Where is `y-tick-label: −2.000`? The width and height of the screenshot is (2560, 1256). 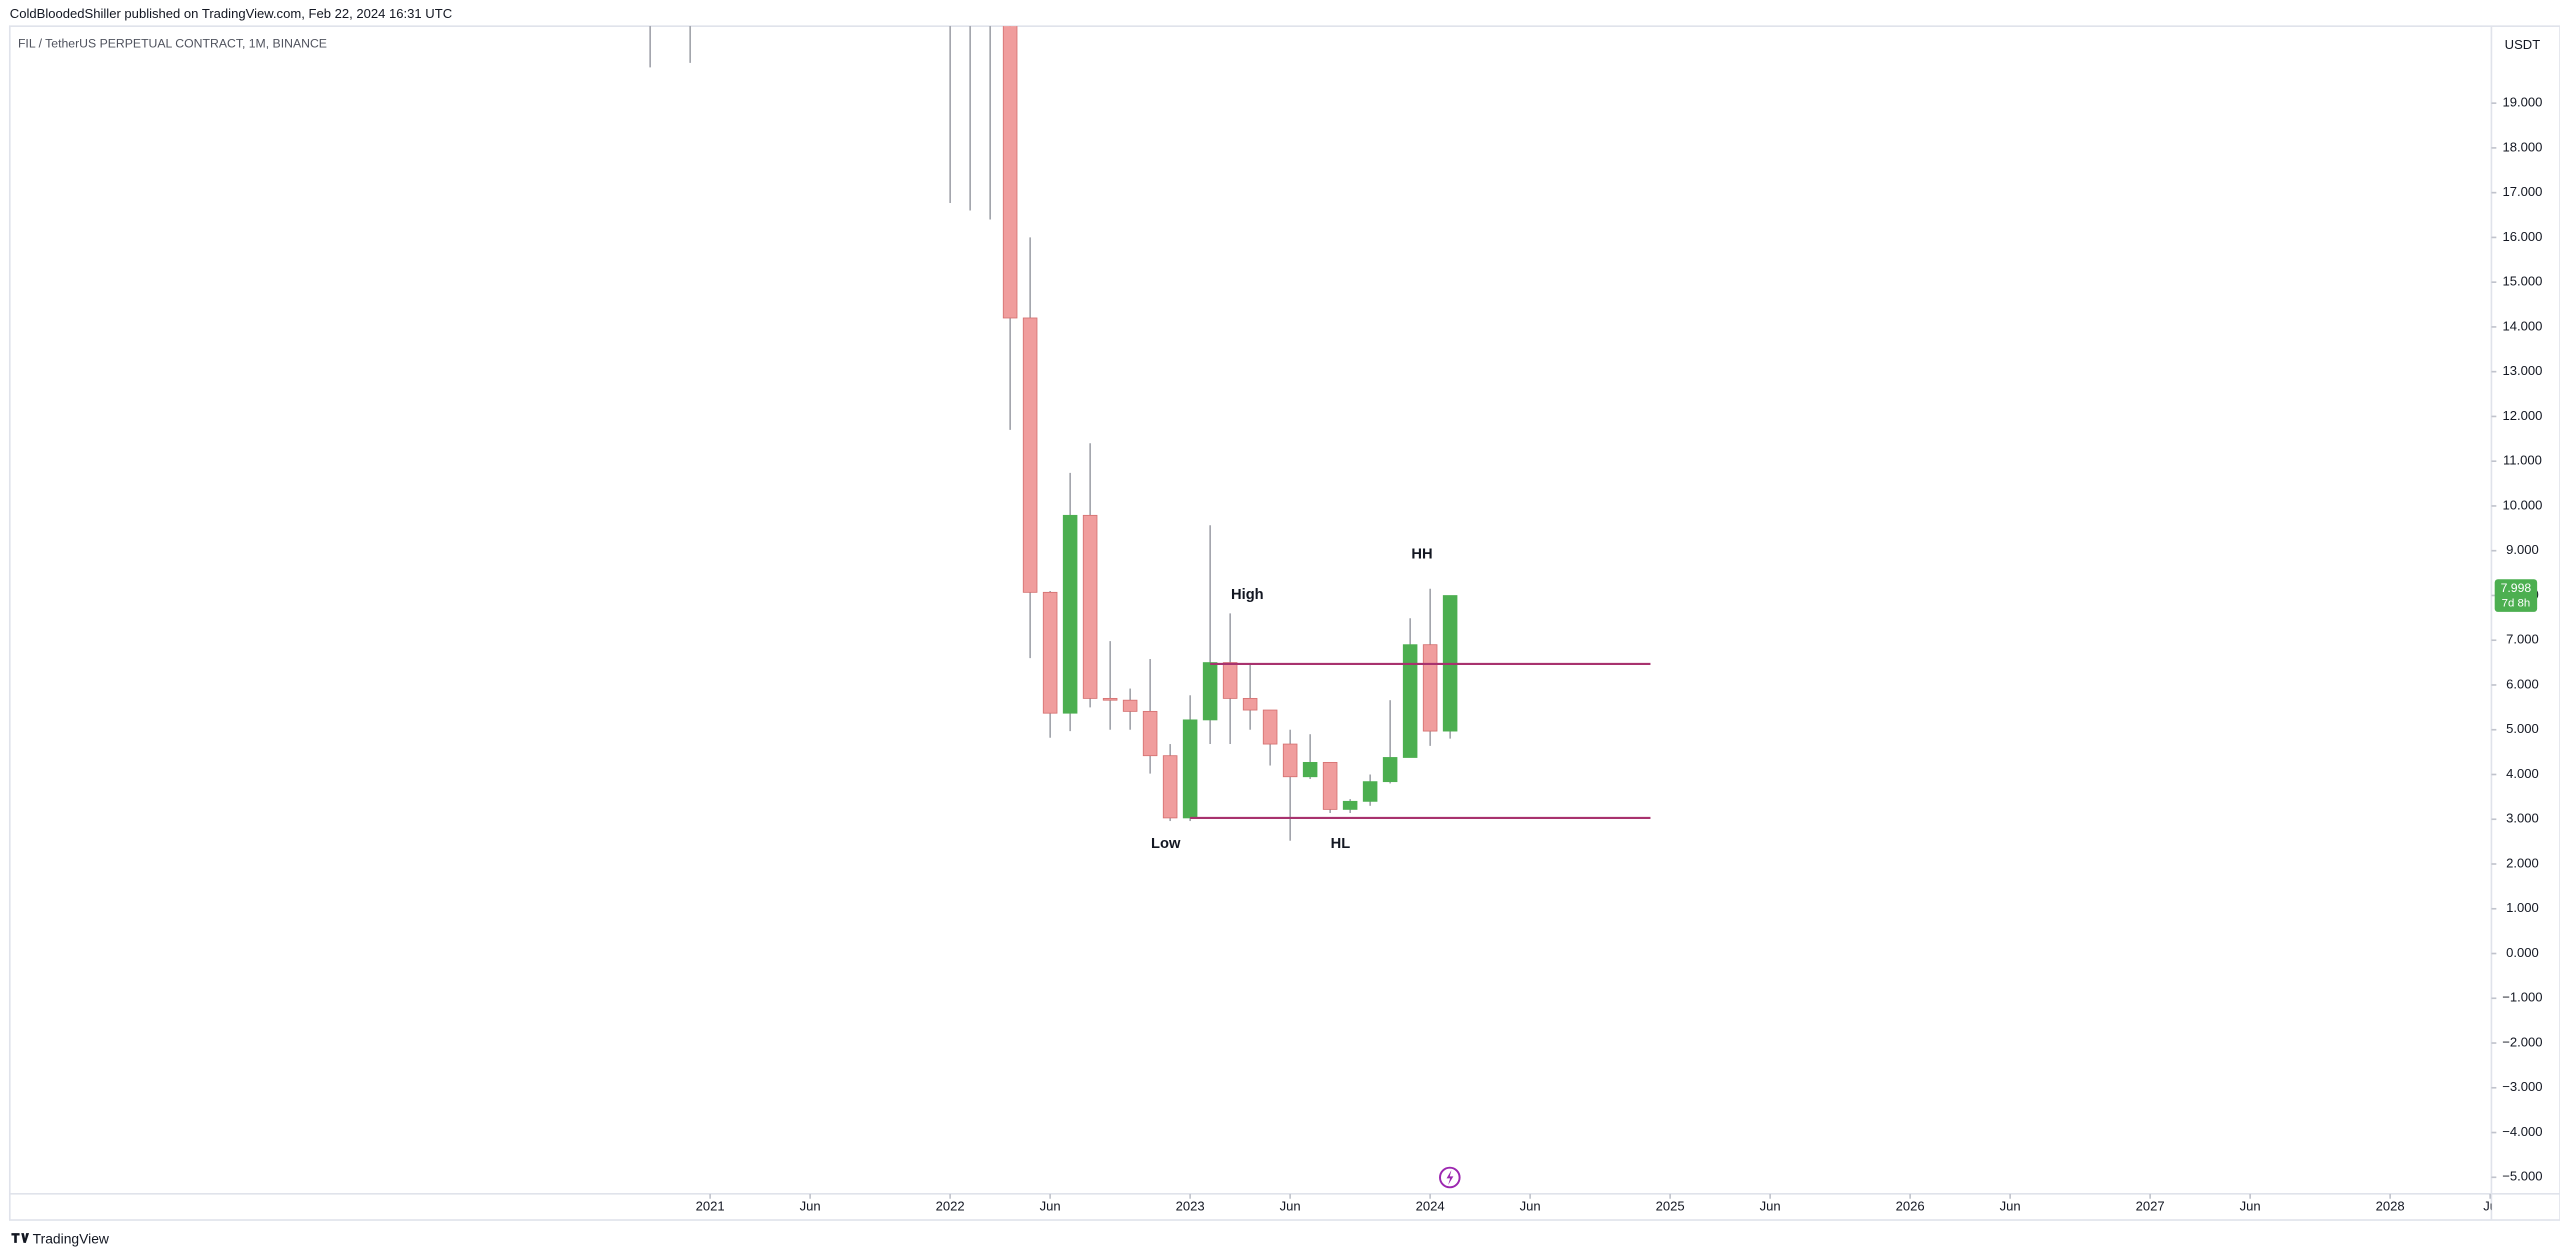 y-tick-label: −2.000 is located at coordinates (2522, 1041).